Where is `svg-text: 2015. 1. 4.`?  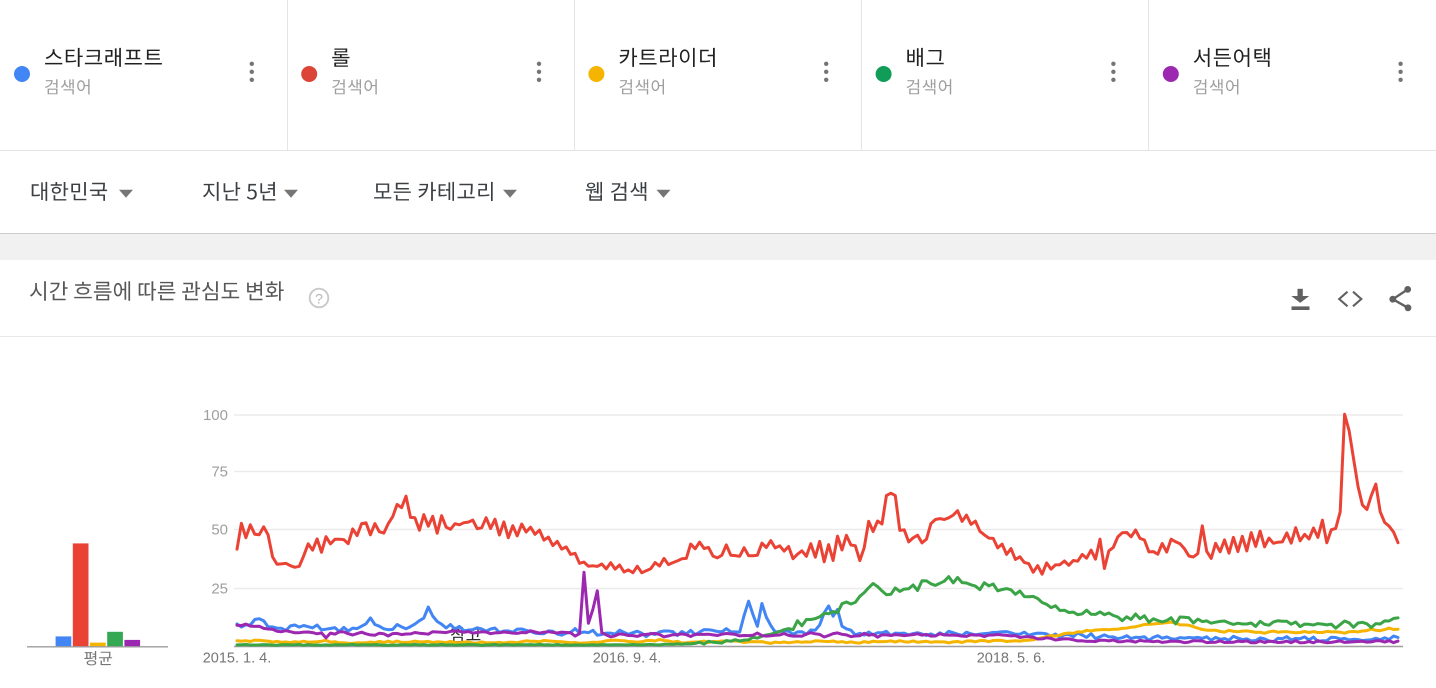
svg-text: 2015. 1. 4. is located at coordinates (237, 659).